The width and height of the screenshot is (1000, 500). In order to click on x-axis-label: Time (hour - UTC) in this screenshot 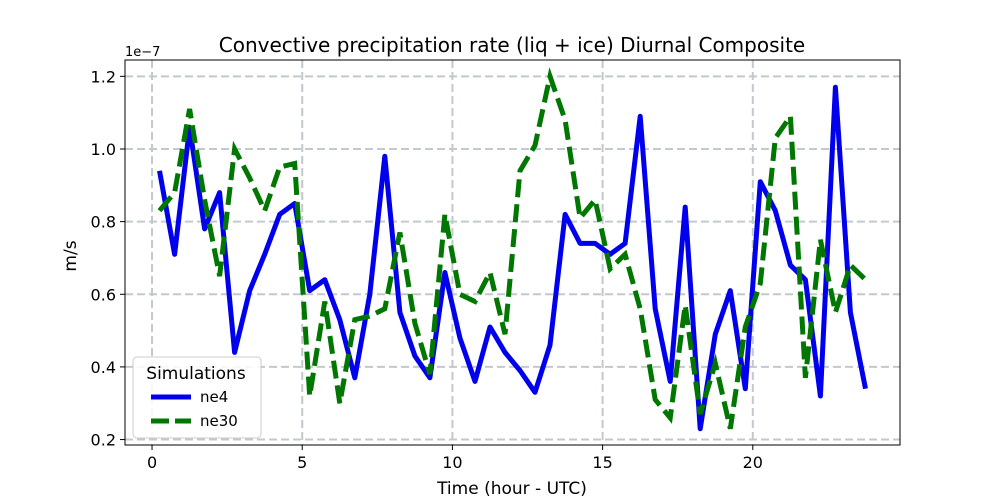, I will do `click(511, 489)`.